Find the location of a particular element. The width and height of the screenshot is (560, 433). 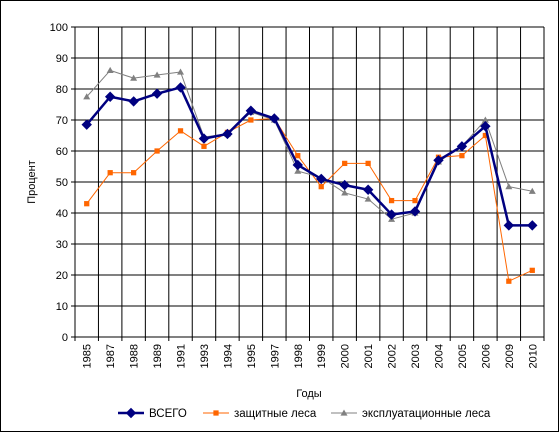

x-tick-label: 2003 is located at coordinates (416, 356).